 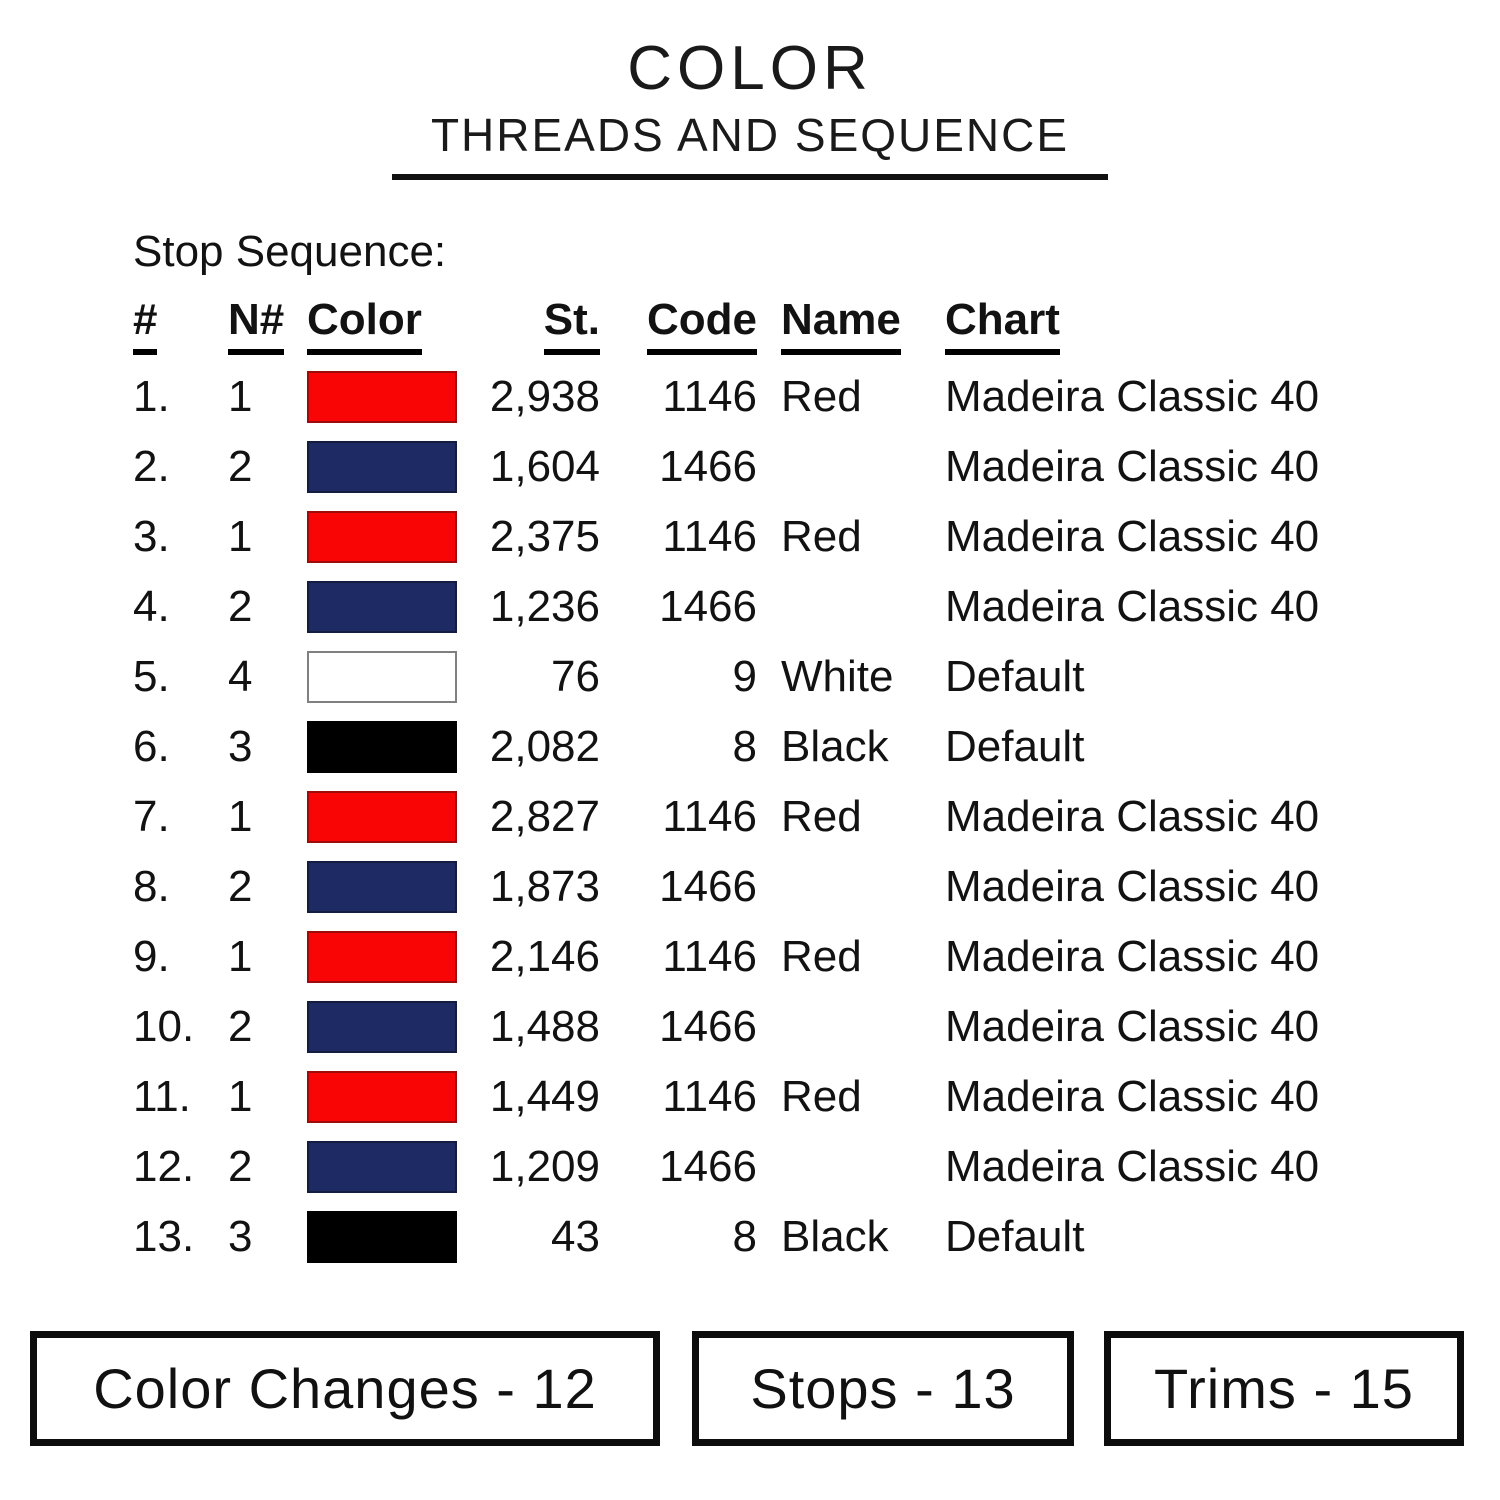 What do you see at coordinates (151, 607) in the screenshot?
I see `row-number: 4.` at bounding box center [151, 607].